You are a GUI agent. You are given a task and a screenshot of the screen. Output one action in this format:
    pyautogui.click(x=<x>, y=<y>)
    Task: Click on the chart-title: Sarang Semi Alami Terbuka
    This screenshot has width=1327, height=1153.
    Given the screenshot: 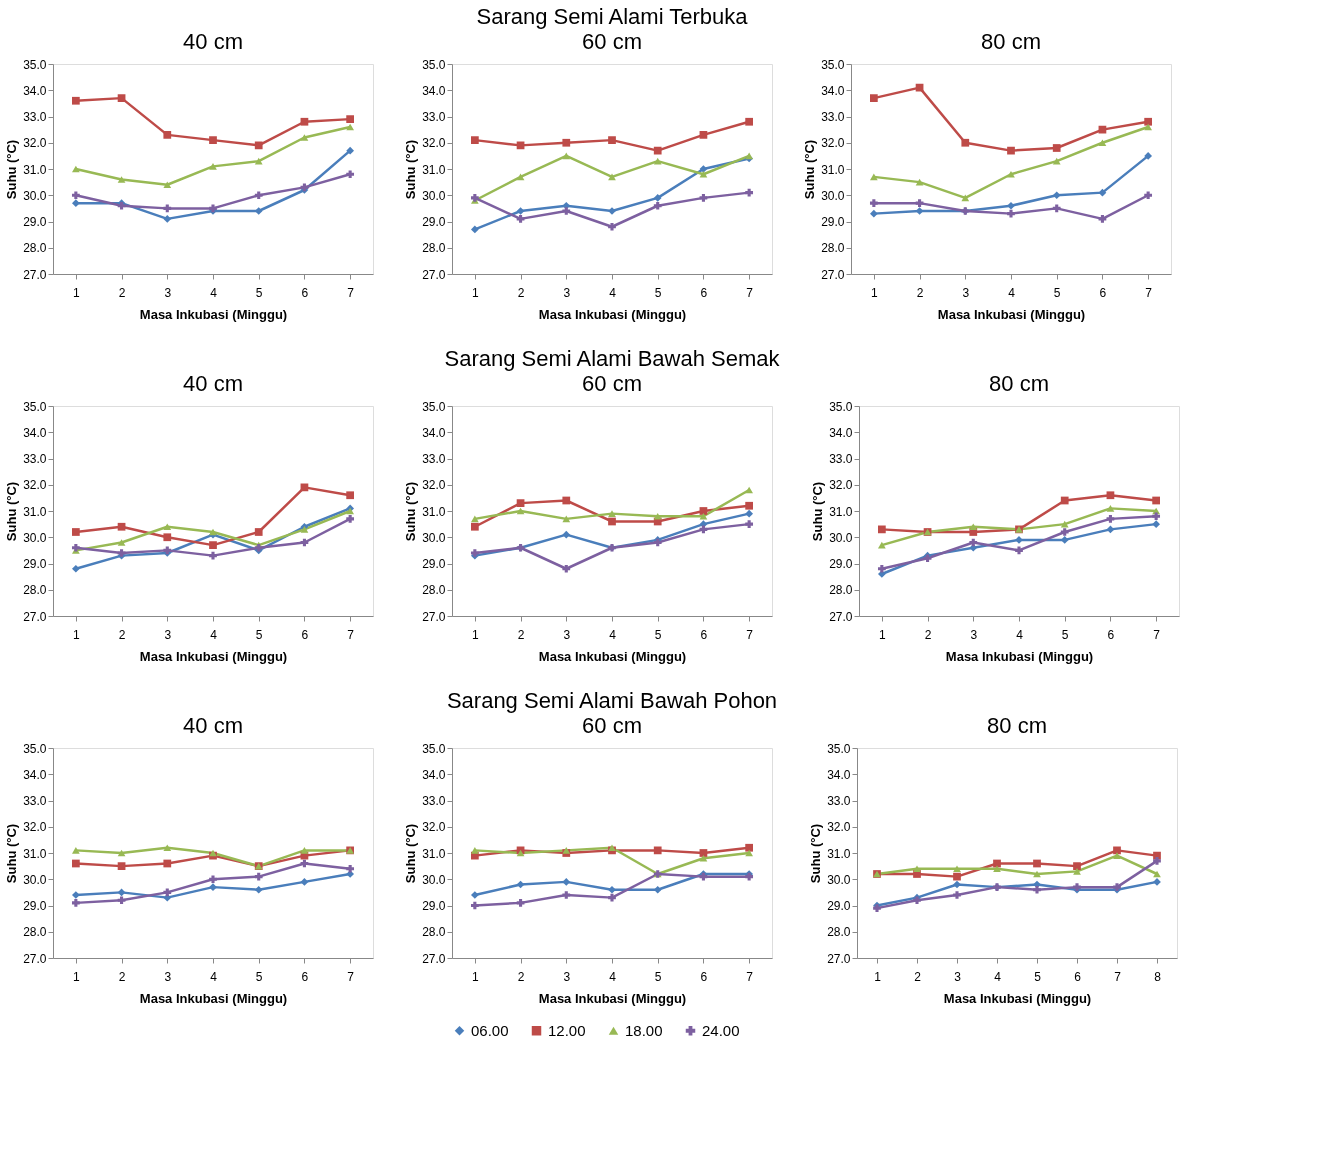 What is the action you would take?
    pyautogui.click(x=612, y=16)
    